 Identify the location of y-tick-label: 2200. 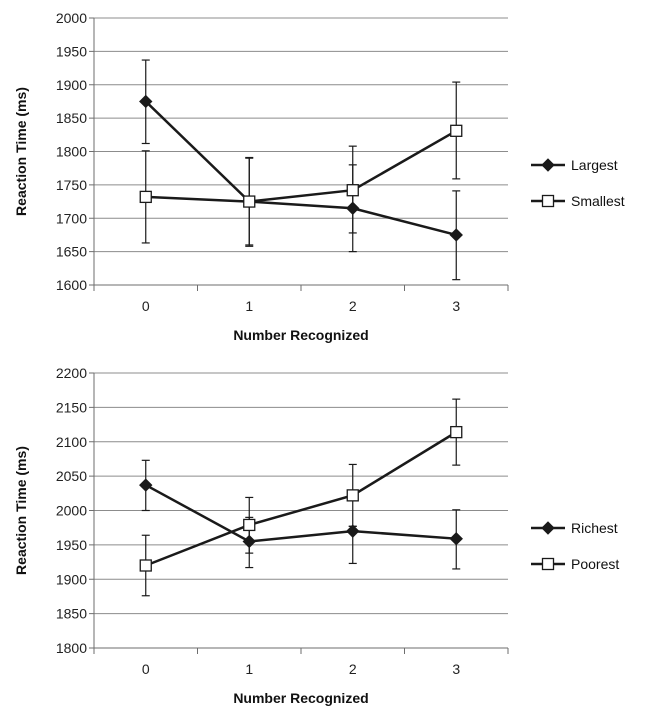
(71, 373).